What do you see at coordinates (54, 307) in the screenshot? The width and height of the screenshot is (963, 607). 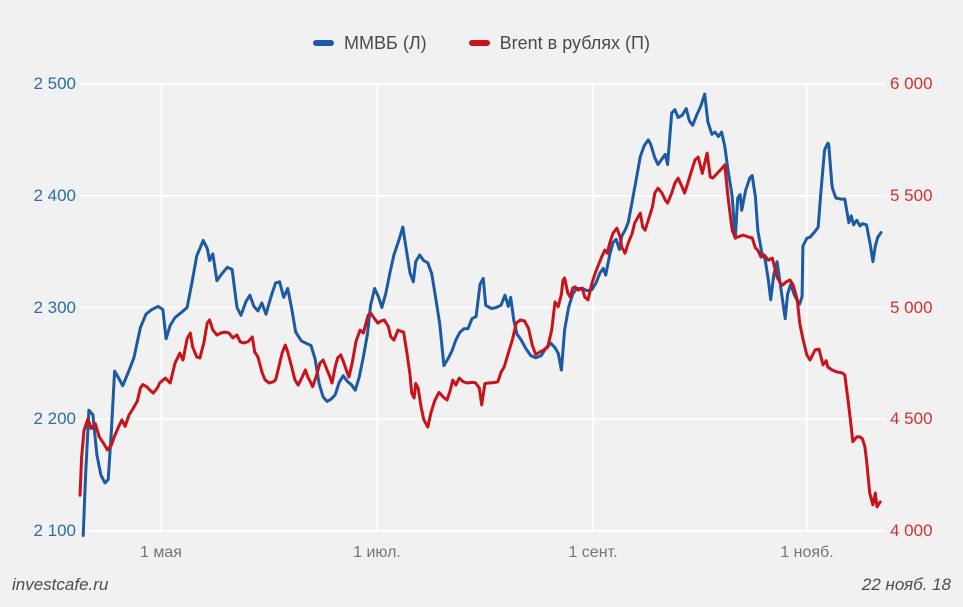 I see `left-axis-tick: 2 300` at bounding box center [54, 307].